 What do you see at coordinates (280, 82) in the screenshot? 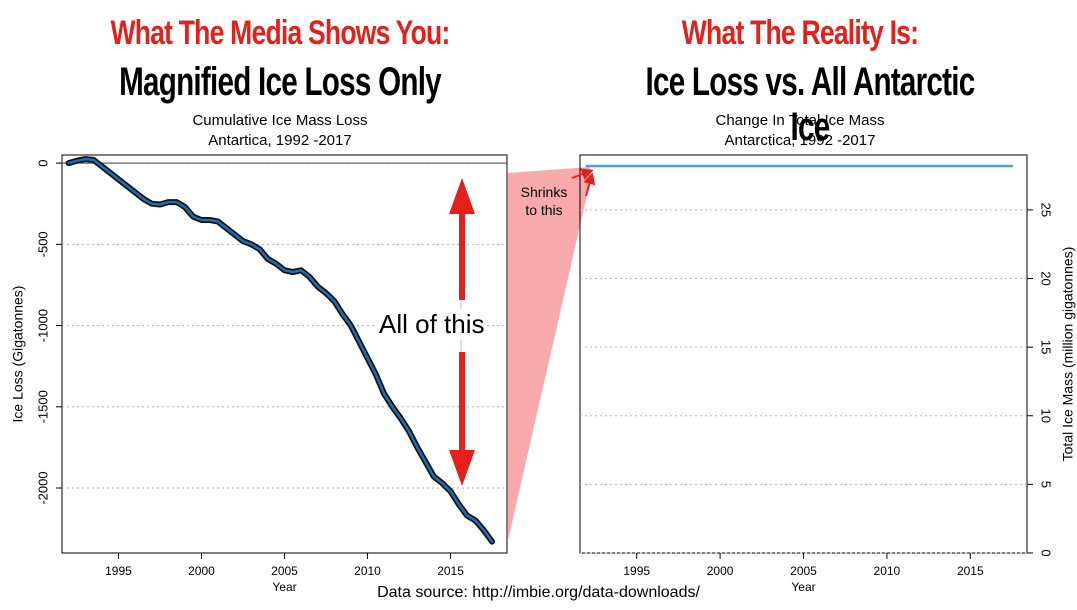
I see `left-headline-black: Magnified Ice Loss Only` at bounding box center [280, 82].